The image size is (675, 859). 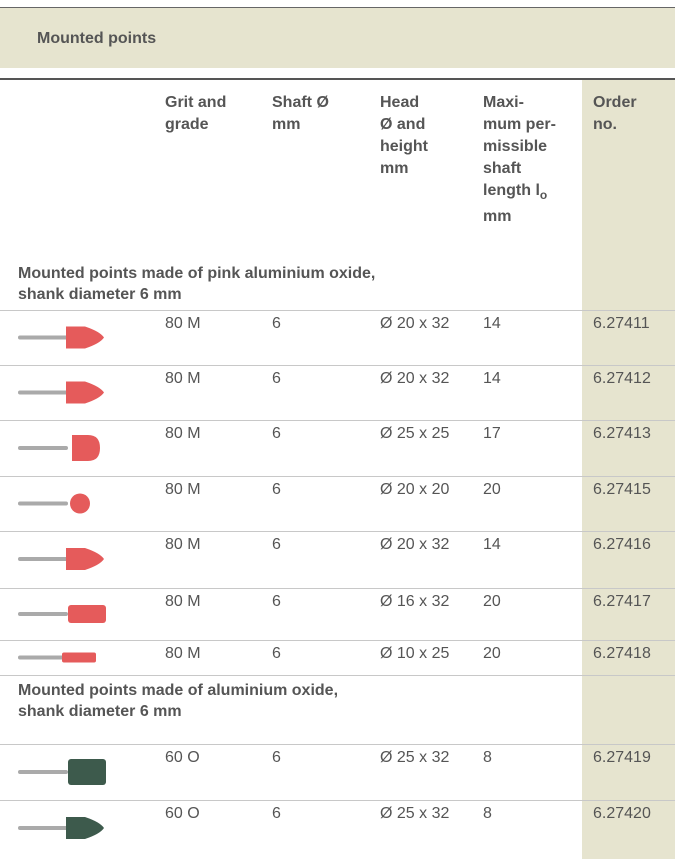 What do you see at coordinates (622, 489) in the screenshot?
I see `table-cell: 6.27415` at bounding box center [622, 489].